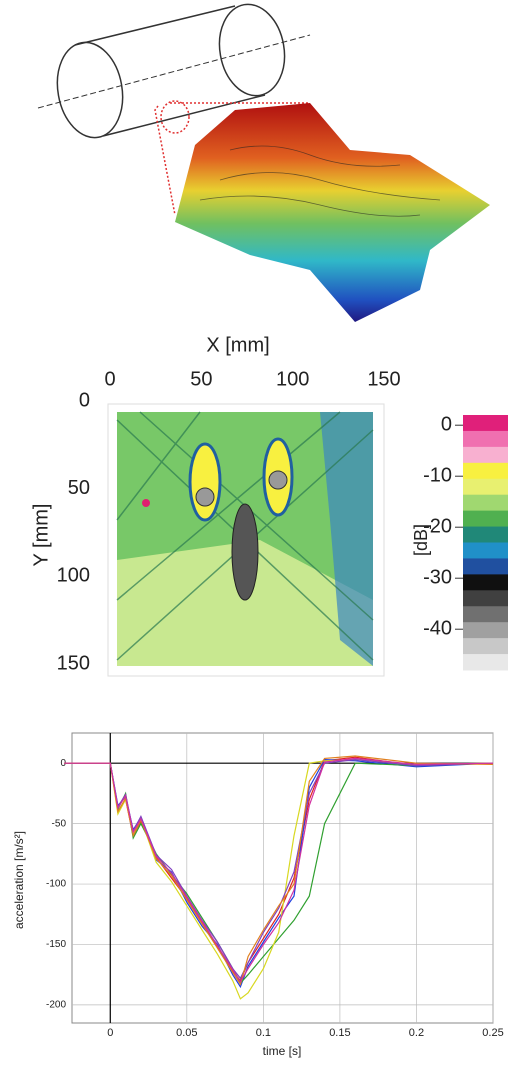 The image size is (508, 1066). I want to click on y-tick-label: -100, so click(56, 884).